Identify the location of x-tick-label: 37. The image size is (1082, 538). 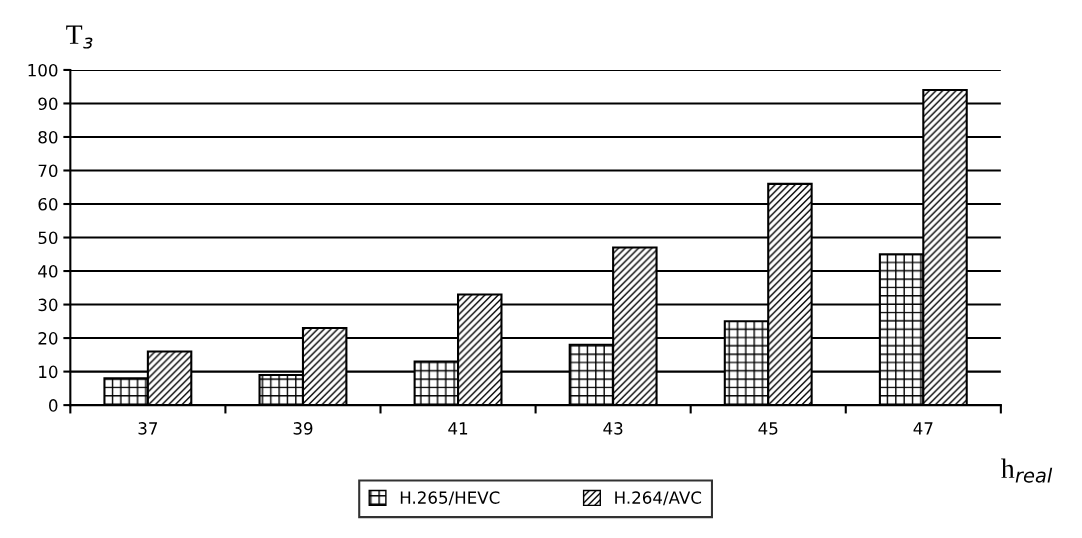
(148, 428).